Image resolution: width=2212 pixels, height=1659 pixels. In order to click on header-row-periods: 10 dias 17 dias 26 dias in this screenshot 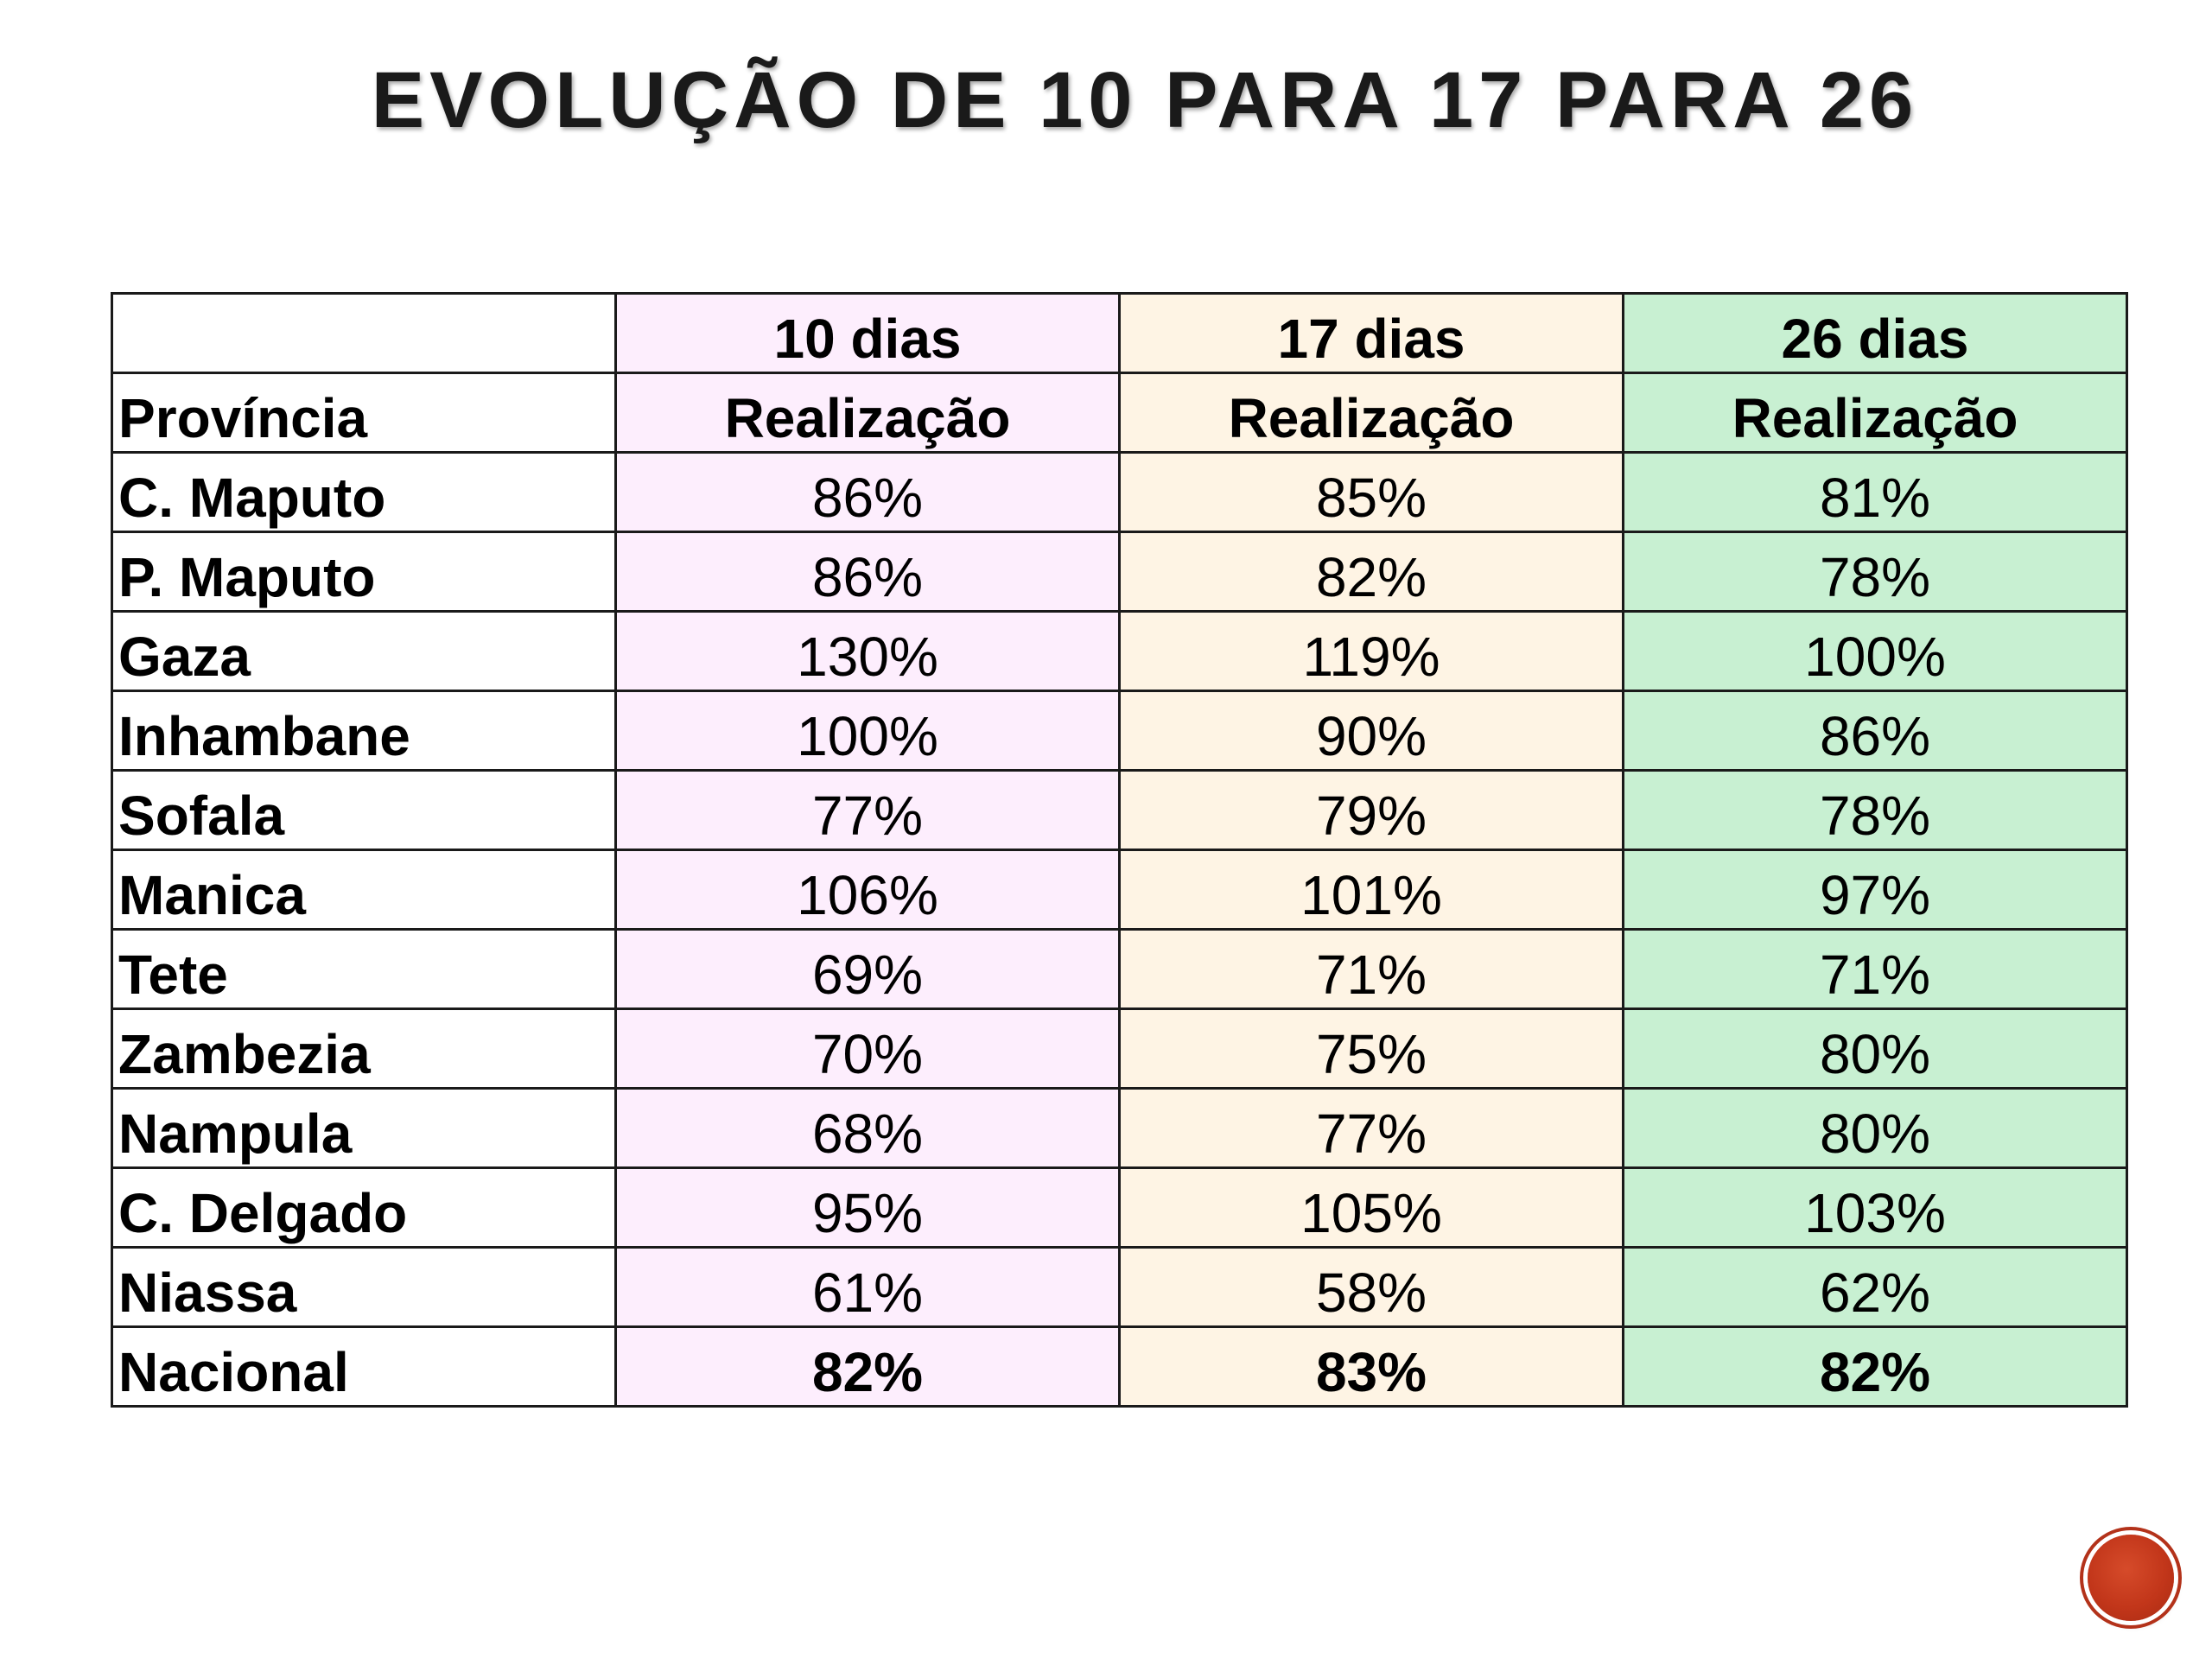, I will do `click(1119, 333)`.